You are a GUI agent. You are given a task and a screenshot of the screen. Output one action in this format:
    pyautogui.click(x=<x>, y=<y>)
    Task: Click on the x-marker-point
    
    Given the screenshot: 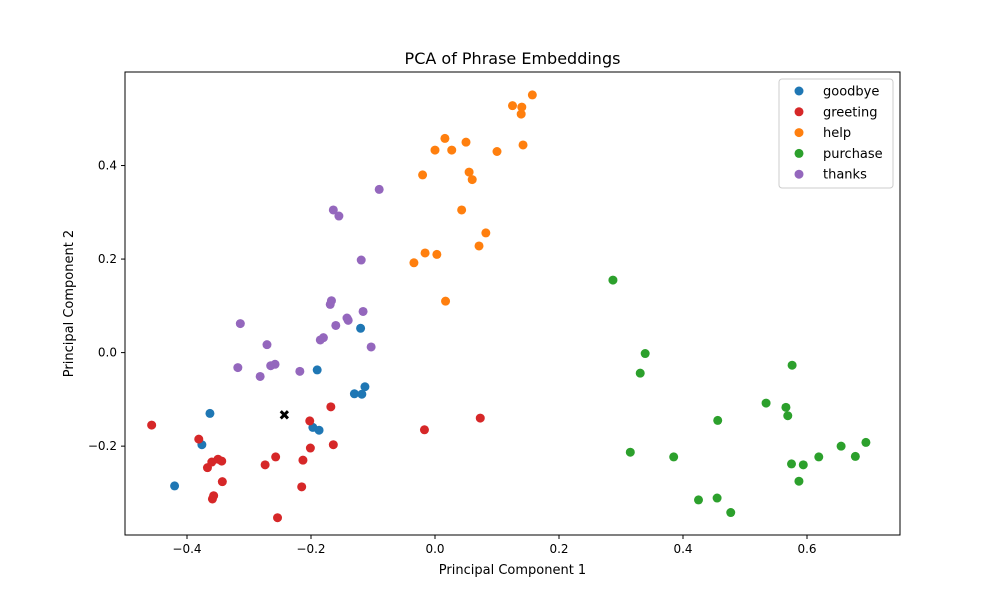 What is the action you would take?
    pyautogui.click(x=284, y=415)
    